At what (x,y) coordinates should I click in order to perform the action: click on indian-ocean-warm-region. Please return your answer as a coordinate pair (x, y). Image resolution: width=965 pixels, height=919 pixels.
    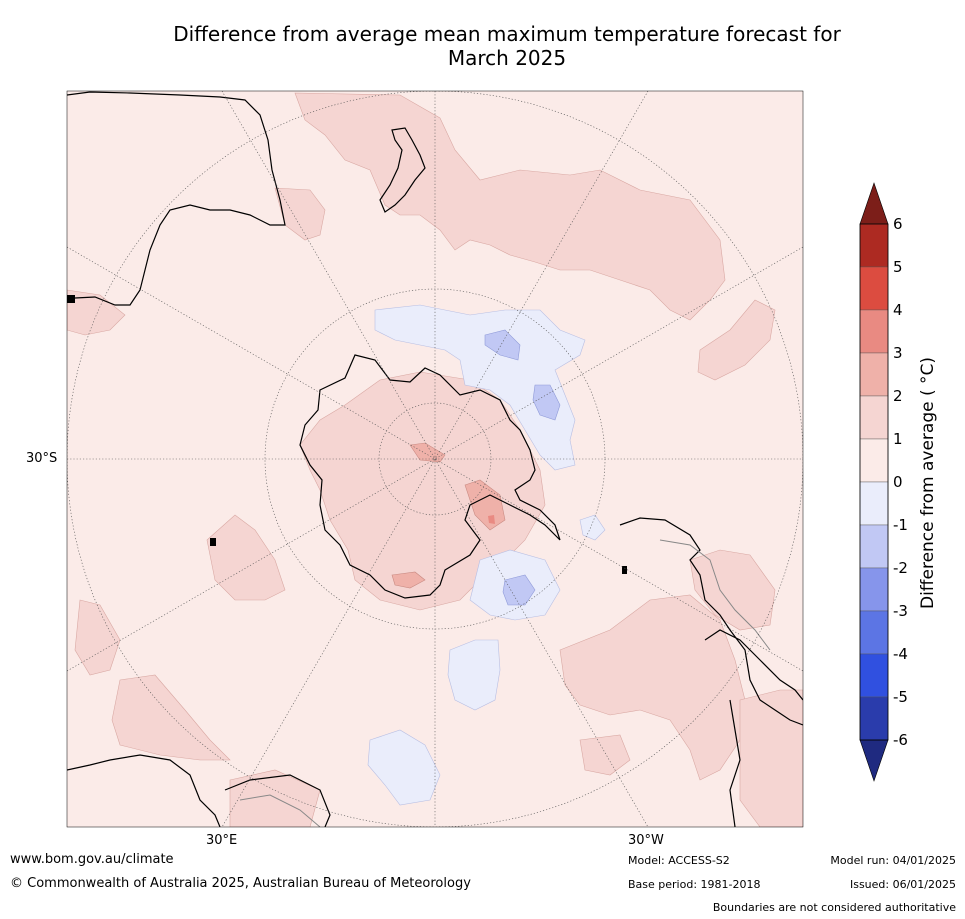
    Looking at the image, I should click on (246, 557).